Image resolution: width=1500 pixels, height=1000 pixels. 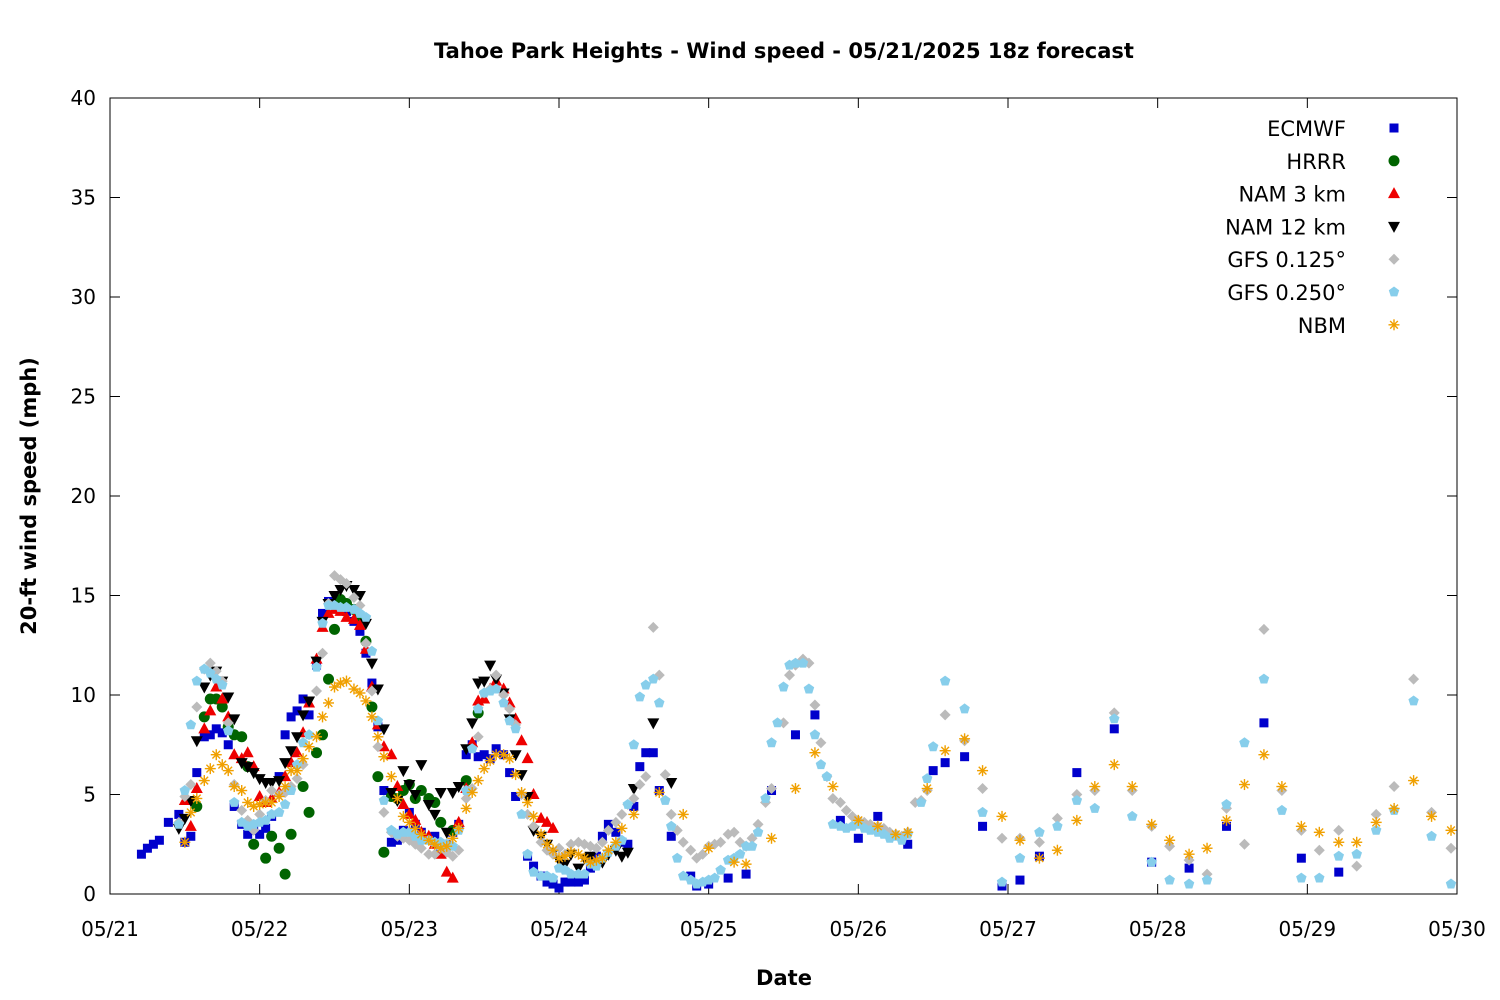 What do you see at coordinates (1308, 929) in the screenshot?
I see `x-tick-label: 05/29` at bounding box center [1308, 929].